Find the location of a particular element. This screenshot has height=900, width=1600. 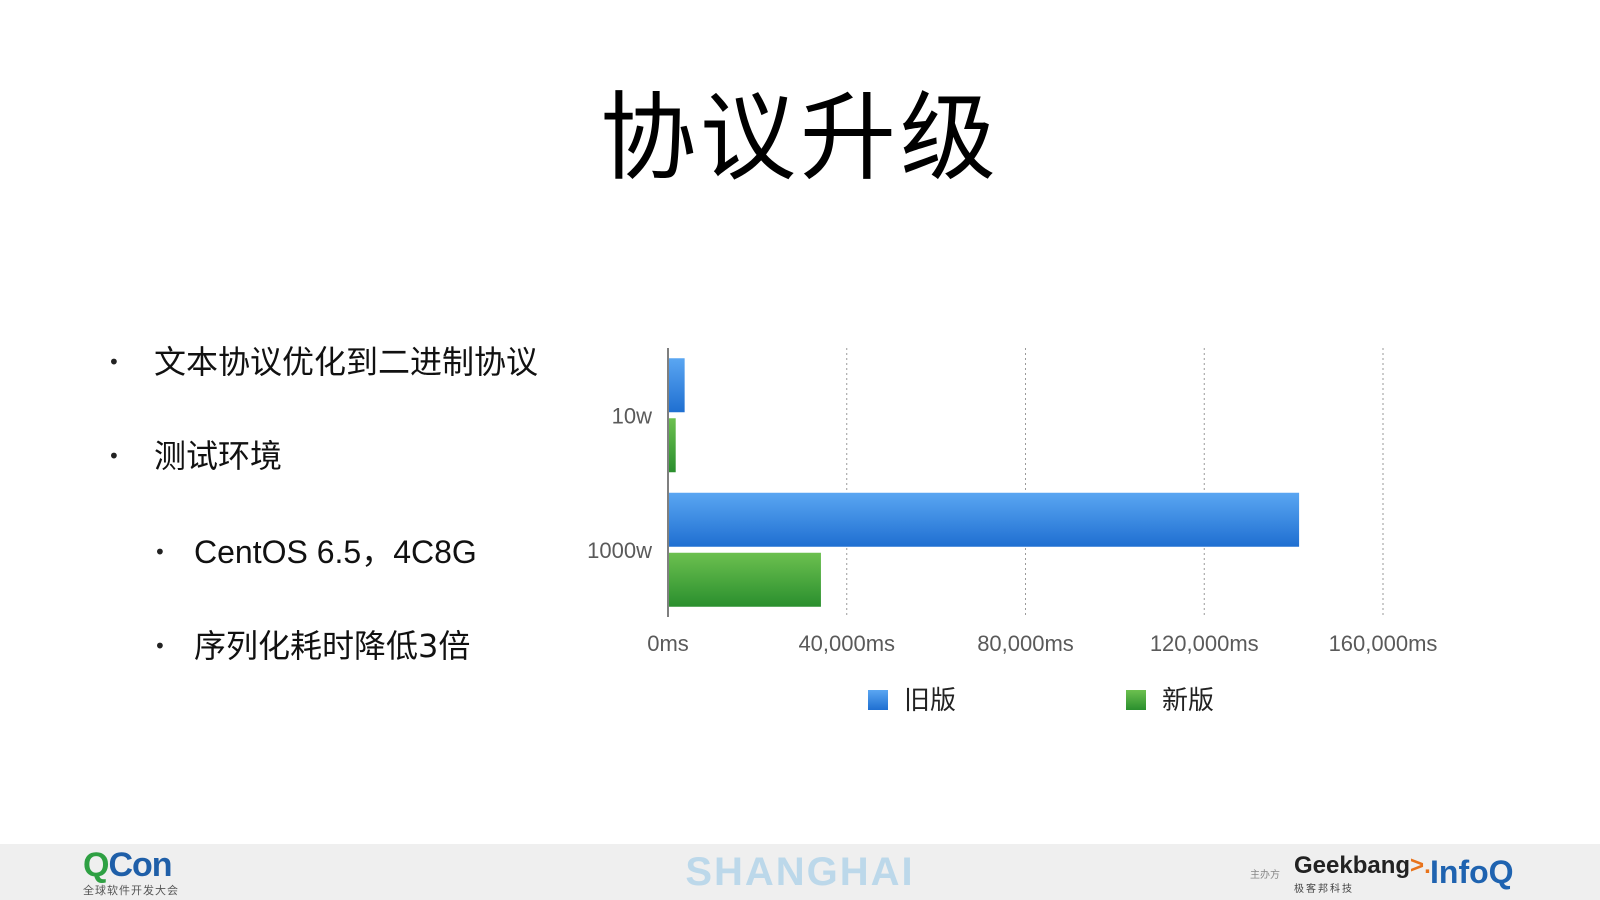

geekbang-wordmark: Geekbang is located at coordinates (1352, 865).